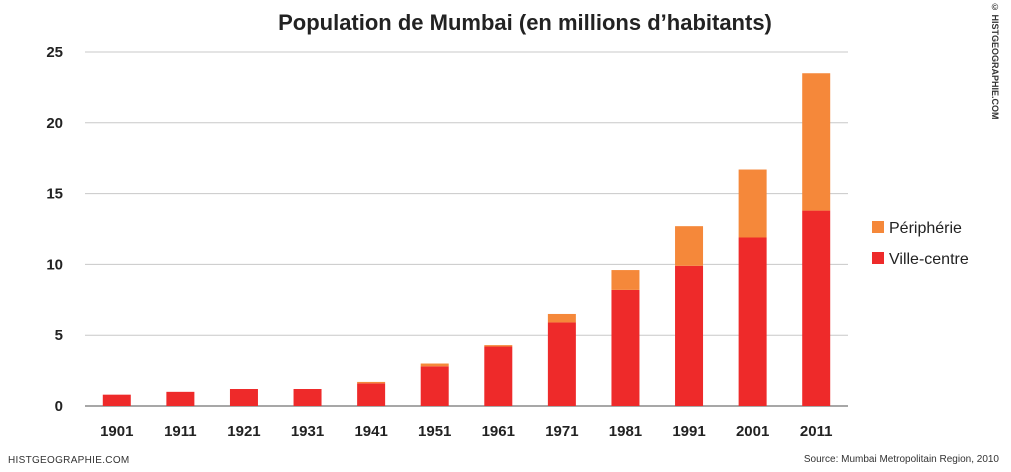 The height and width of the screenshot is (472, 1011). I want to click on bar-ville-centre-1941, so click(371, 394).